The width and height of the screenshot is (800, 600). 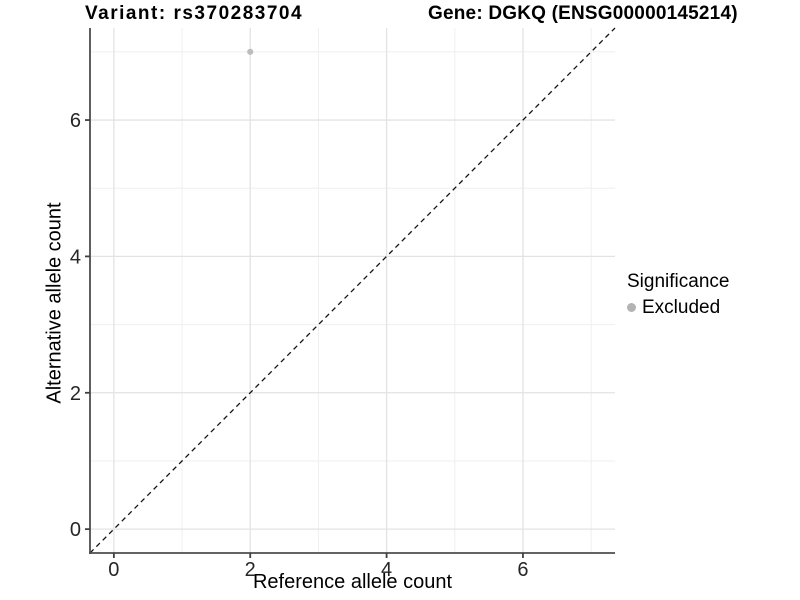 I want to click on x-tick-label: 4, so click(x=386, y=570).